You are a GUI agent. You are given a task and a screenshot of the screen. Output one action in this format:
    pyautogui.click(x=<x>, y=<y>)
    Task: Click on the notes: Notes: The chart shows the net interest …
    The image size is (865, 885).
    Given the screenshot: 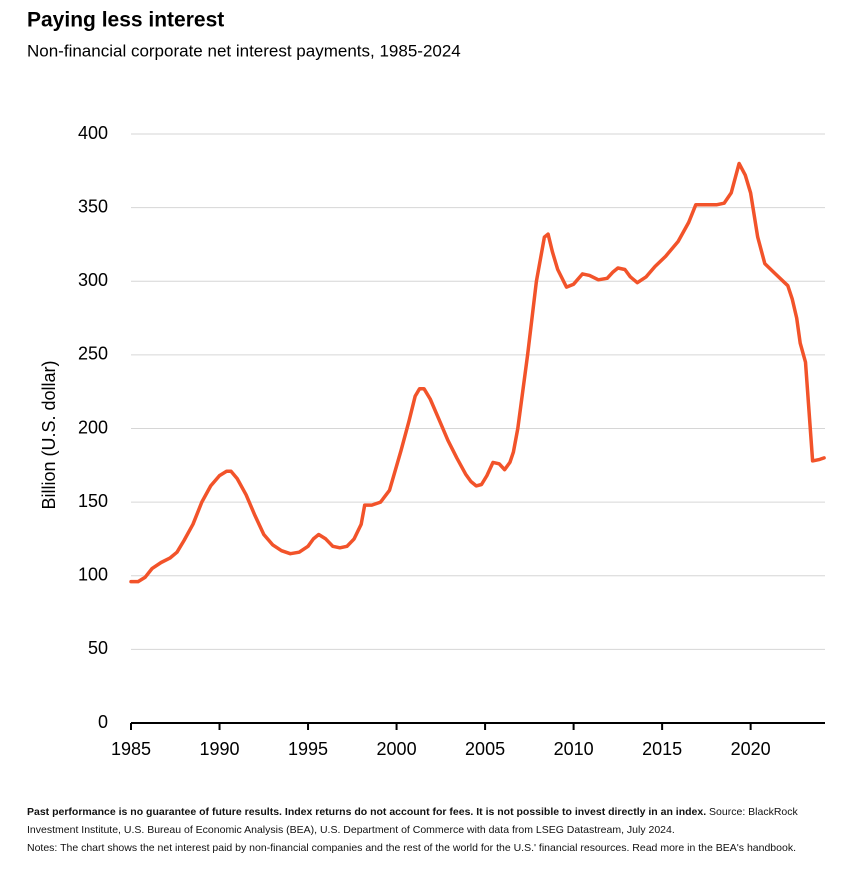 What is the action you would take?
    pyautogui.click(x=411, y=848)
    